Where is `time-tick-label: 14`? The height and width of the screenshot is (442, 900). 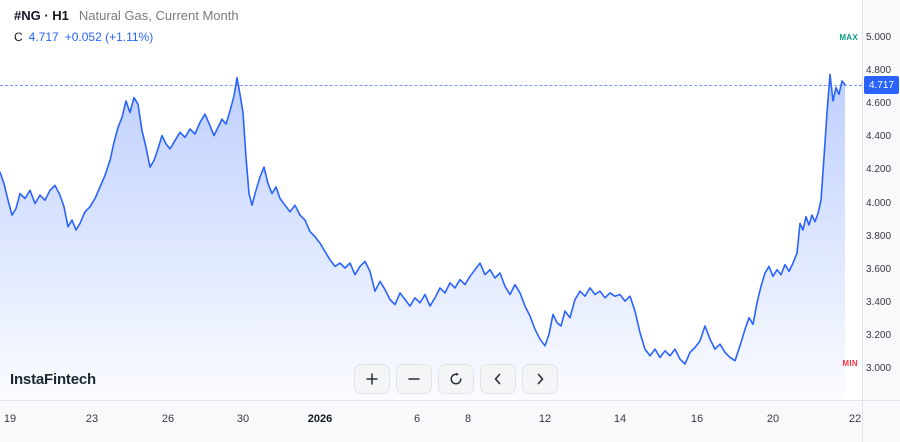
time-tick-label: 14 is located at coordinates (620, 419).